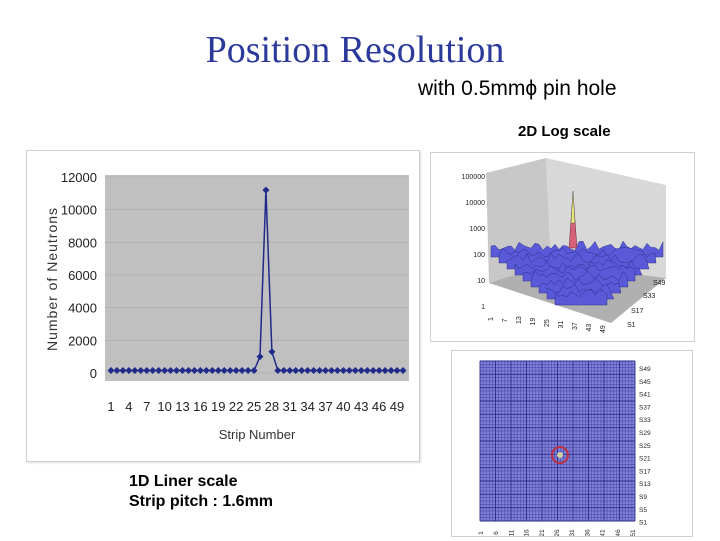 Image resolution: width=720 pixels, height=541 pixels. Describe the element at coordinates (183, 481) in the screenshot. I see `caption-line-scale: 1D Liner scale` at that location.